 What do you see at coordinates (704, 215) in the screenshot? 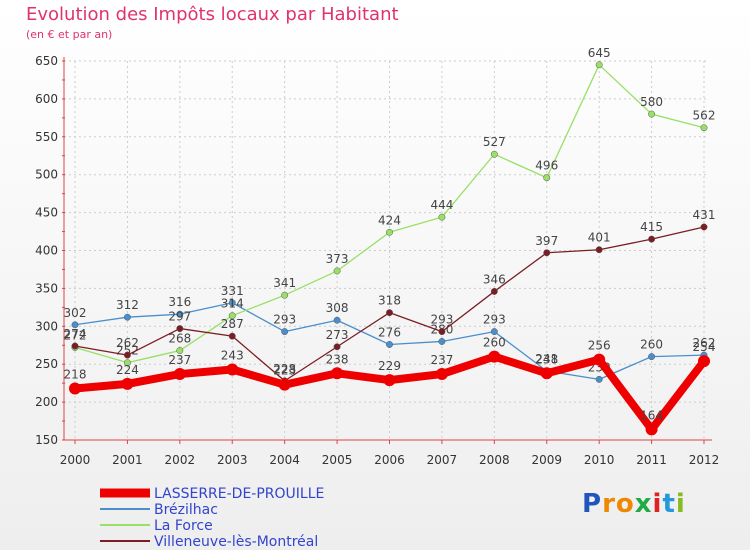
I see `data-label: 431` at bounding box center [704, 215].